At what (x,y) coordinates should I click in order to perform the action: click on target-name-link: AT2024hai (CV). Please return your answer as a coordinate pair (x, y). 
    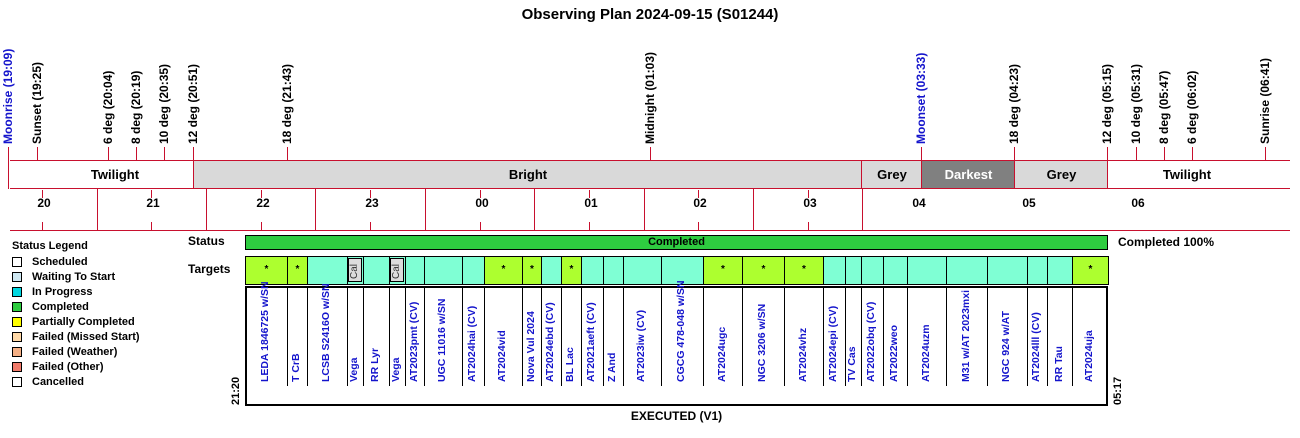
    Looking at the image, I should click on (472, 343).